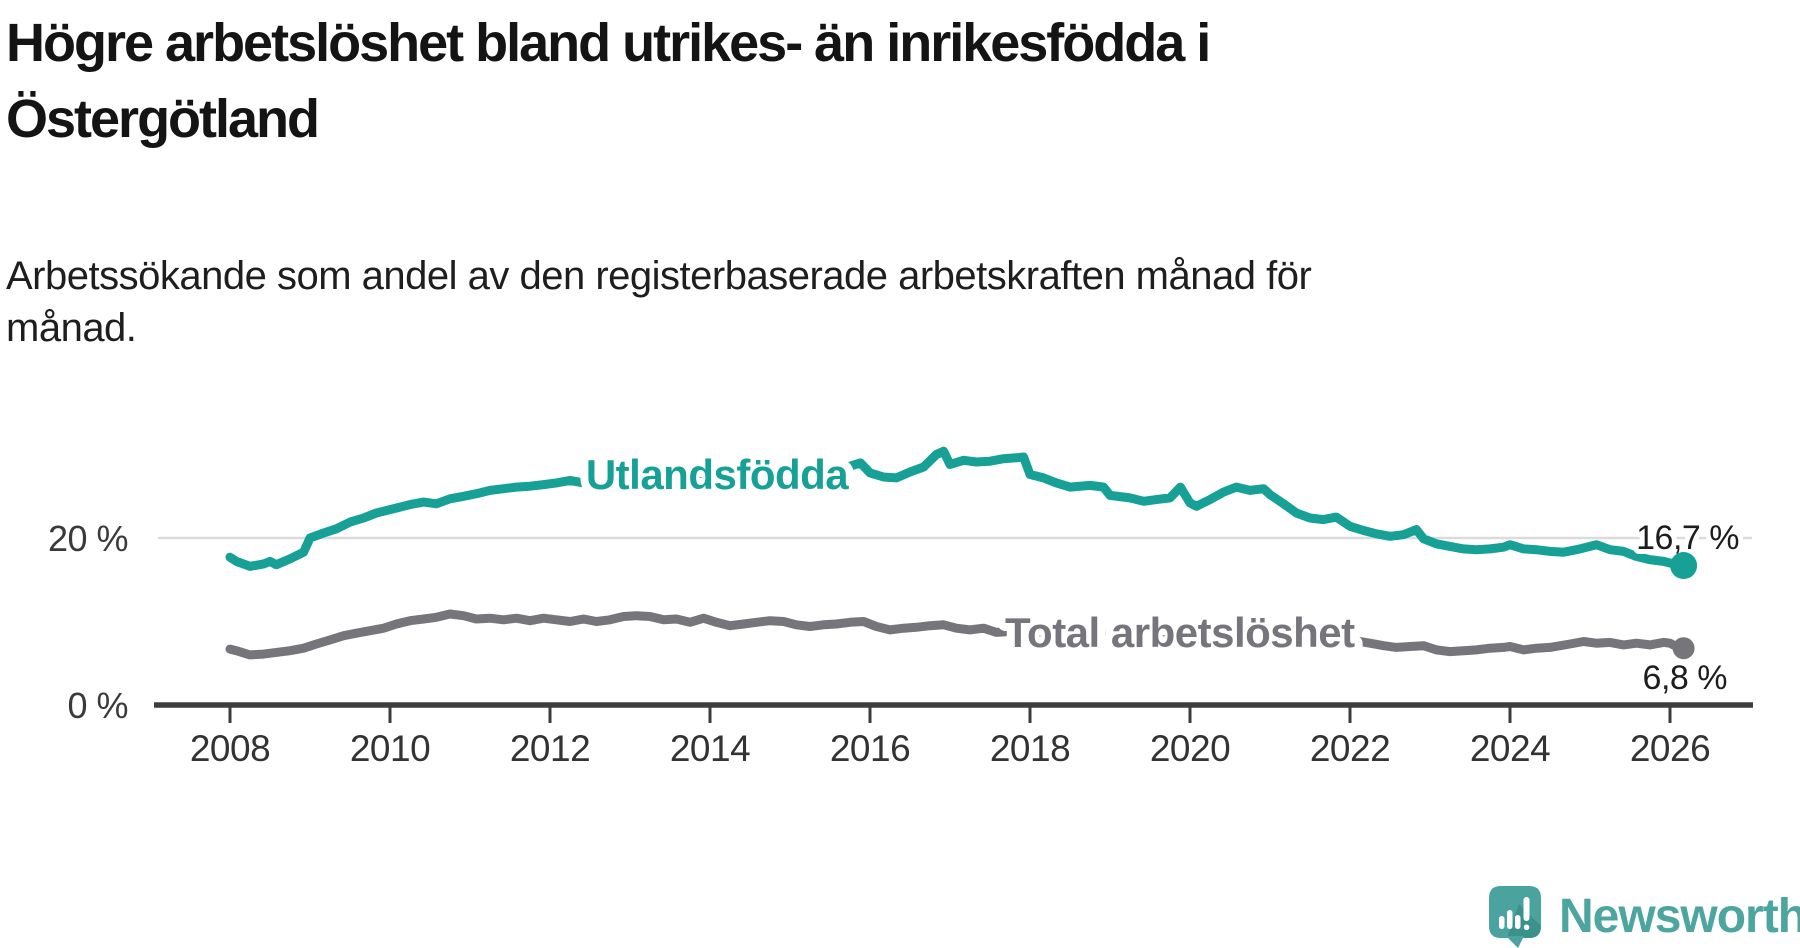 The image size is (1800, 948). What do you see at coordinates (97, 705) in the screenshot?
I see `y-tick-label-0: 0 %` at bounding box center [97, 705].